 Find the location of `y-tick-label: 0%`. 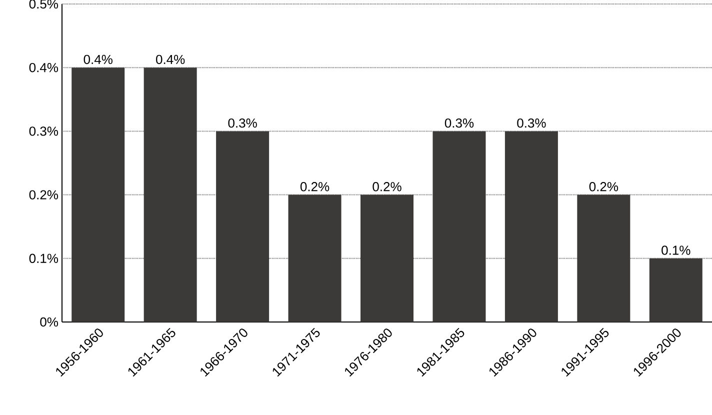

y-tick-label: 0% is located at coordinates (49, 322).